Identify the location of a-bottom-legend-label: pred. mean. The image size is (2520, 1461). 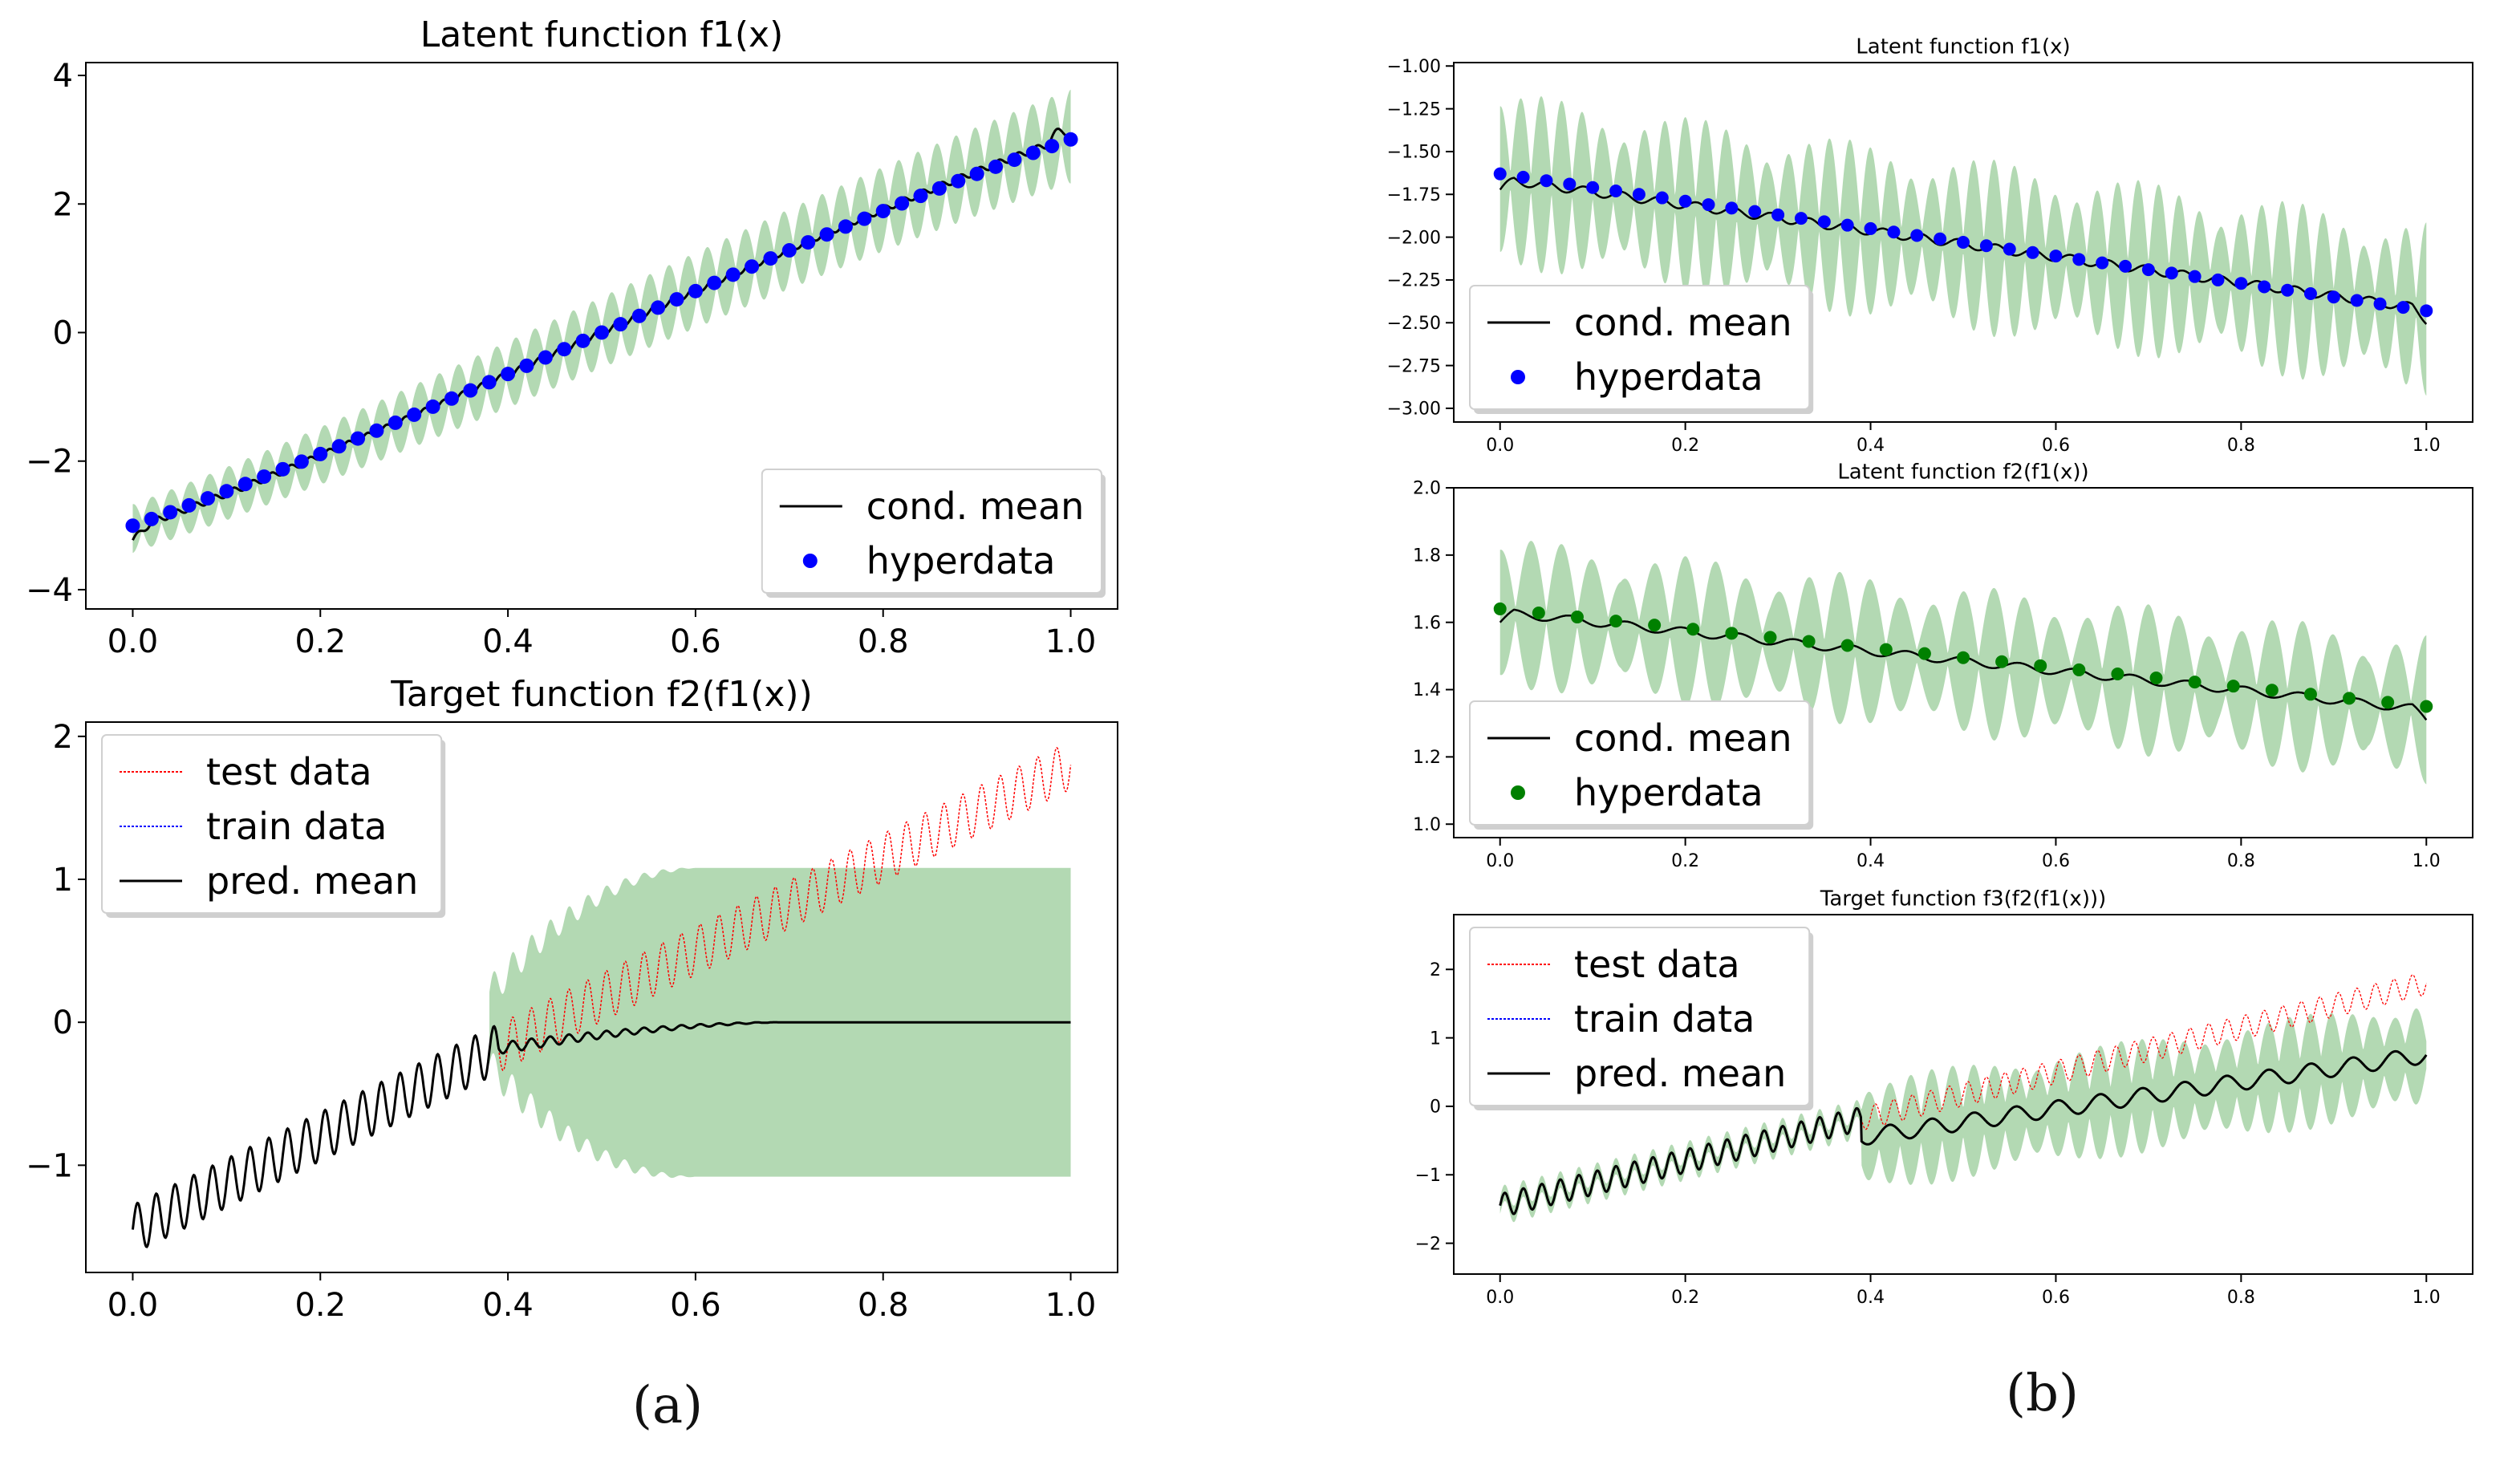
(312, 881).